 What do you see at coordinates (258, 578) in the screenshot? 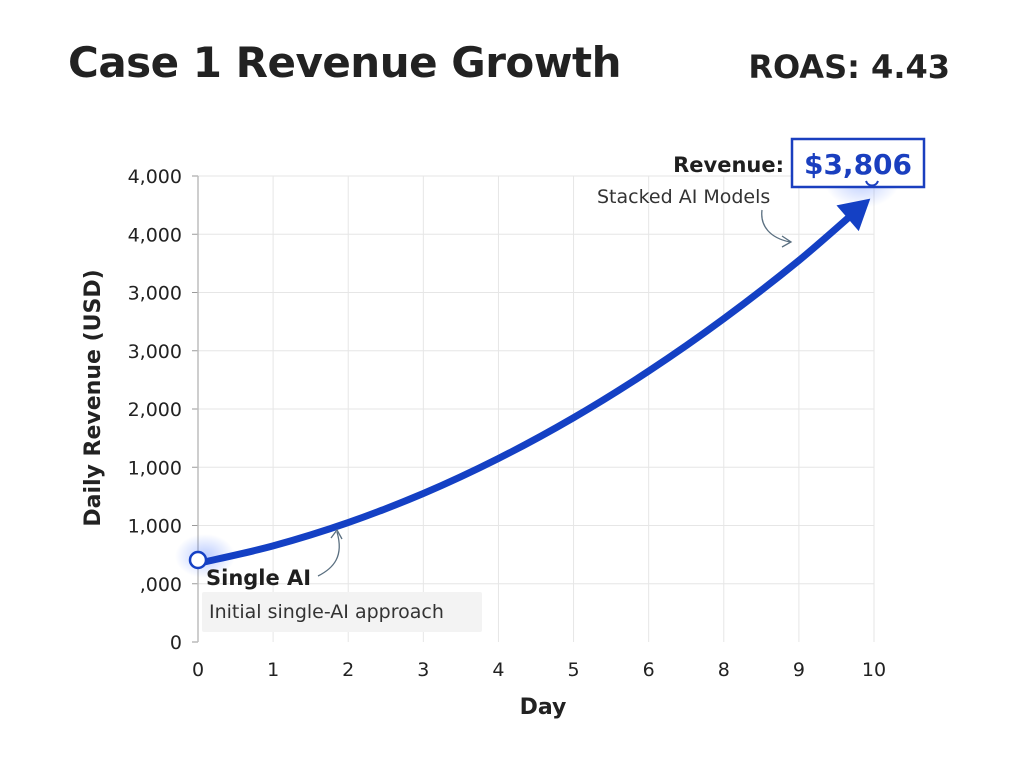
I see `start-annotation-title: Single AI` at bounding box center [258, 578].